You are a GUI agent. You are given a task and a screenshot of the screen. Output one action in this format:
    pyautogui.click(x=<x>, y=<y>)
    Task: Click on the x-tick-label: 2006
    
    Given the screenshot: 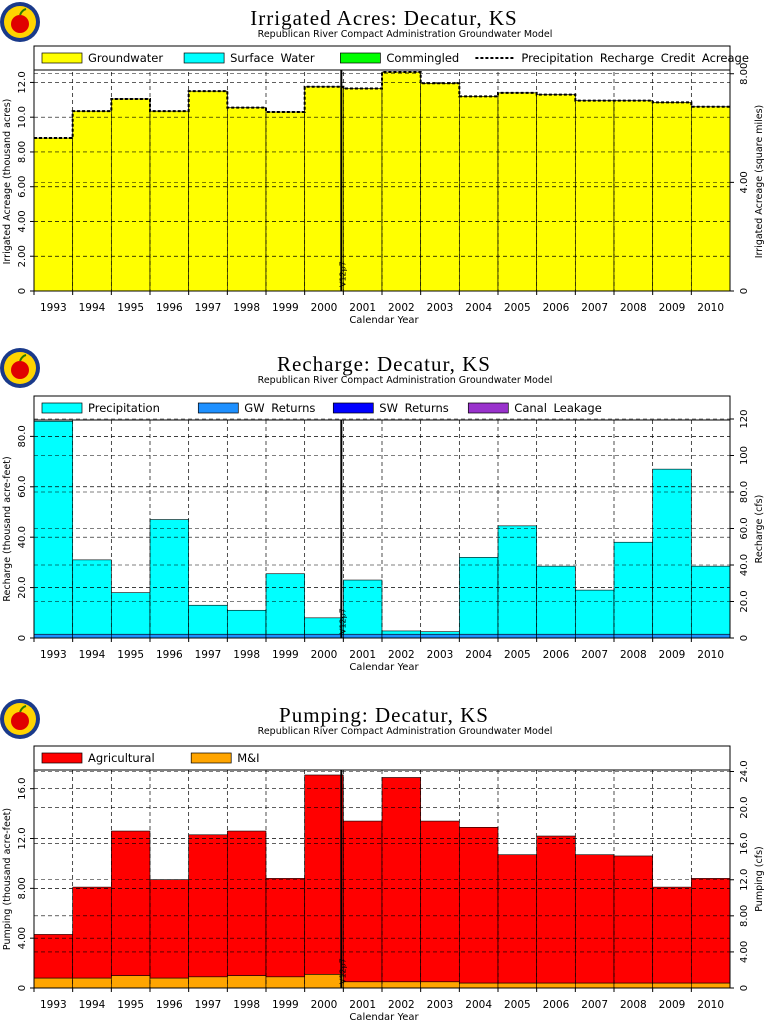 What is the action you would take?
    pyautogui.click(x=556, y=308)
    